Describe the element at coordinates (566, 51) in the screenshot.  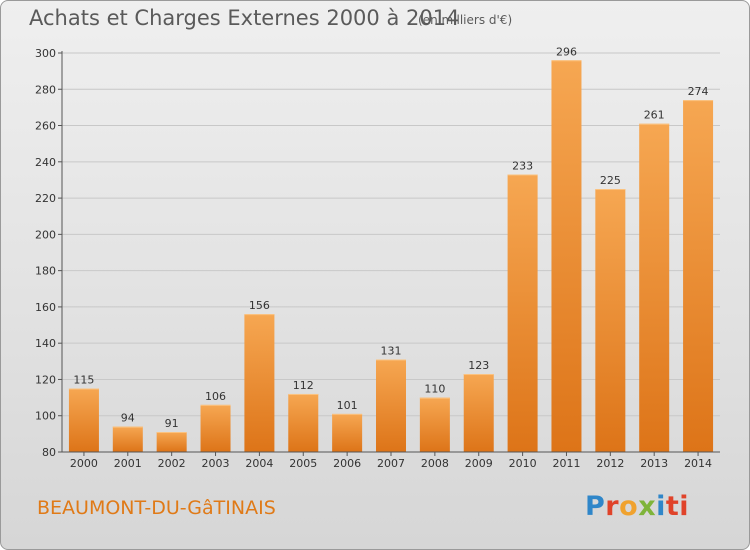
I see `bar-value-label: 296` at that location.